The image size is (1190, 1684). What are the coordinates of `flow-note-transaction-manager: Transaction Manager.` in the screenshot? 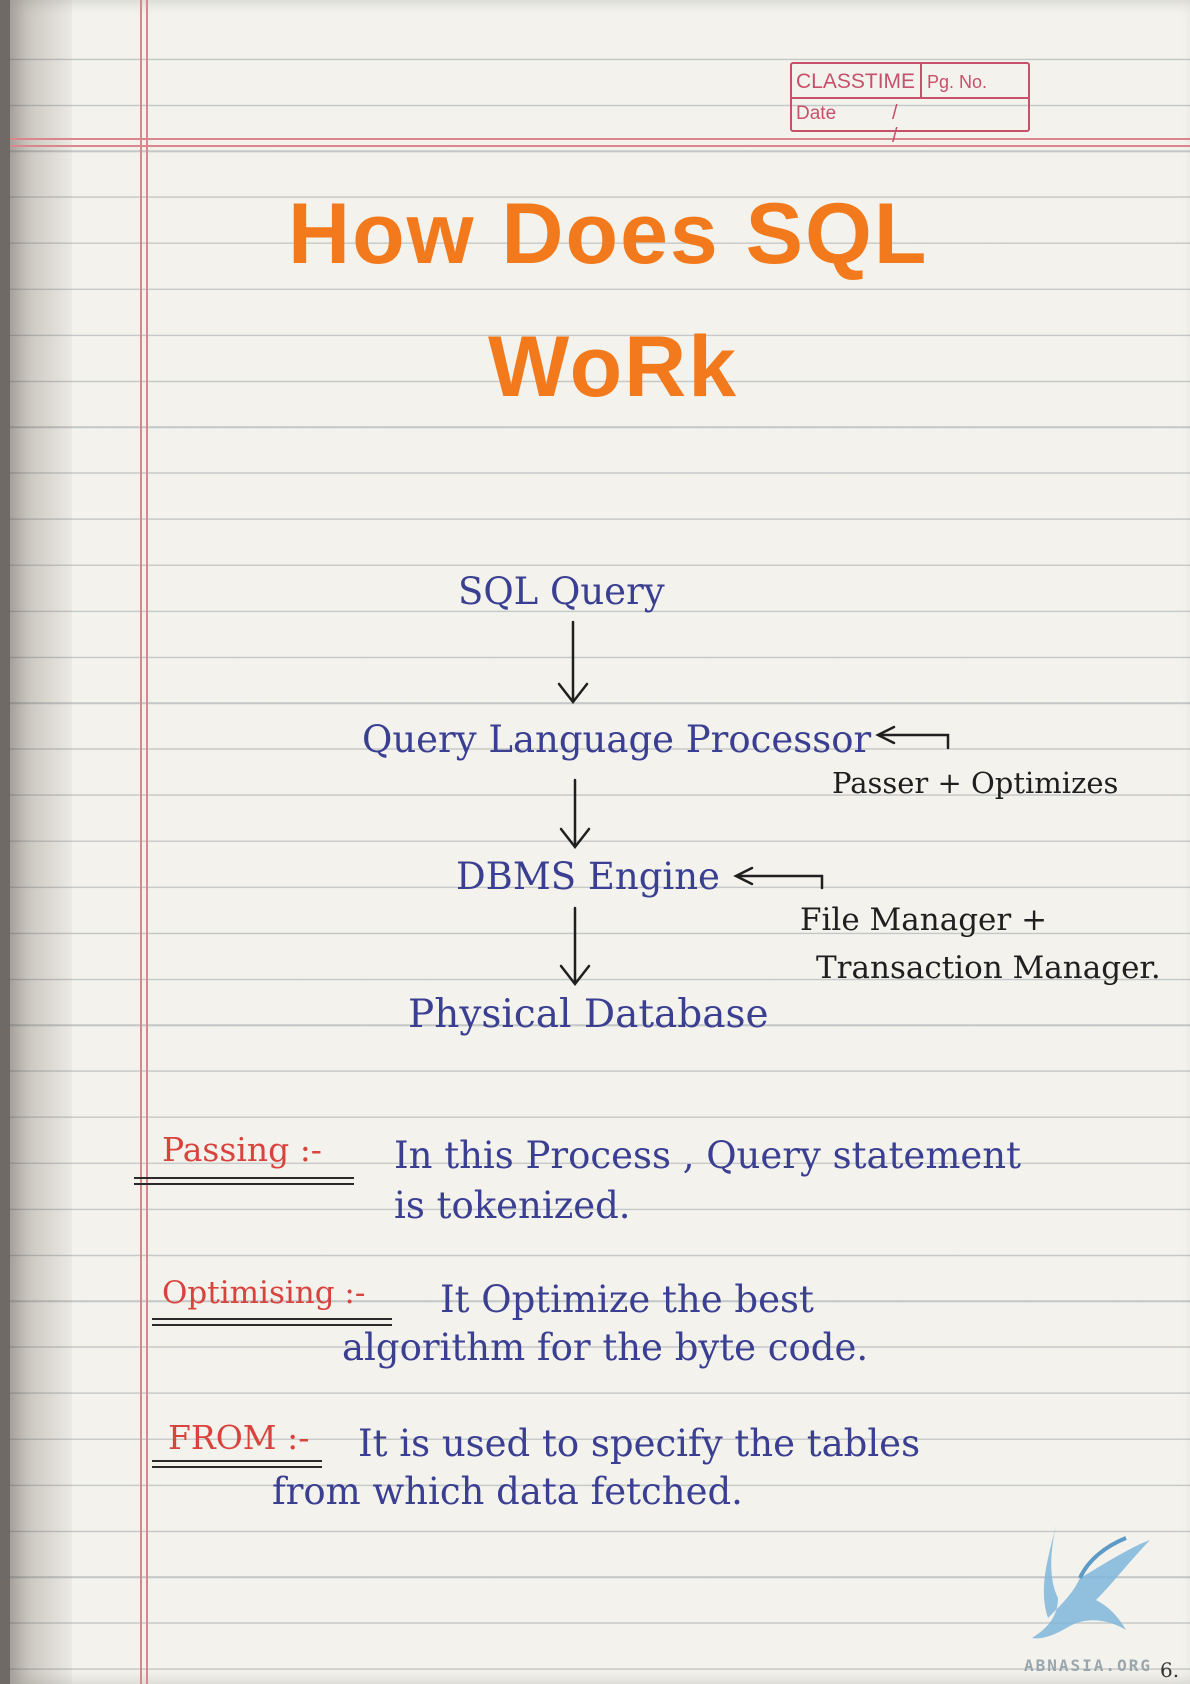 It's located at (988, 968).